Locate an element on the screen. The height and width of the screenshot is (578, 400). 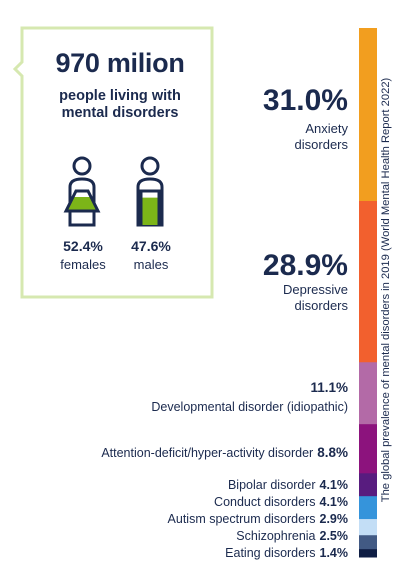
bar-segment-developmental is located at coordinates (368, 393).